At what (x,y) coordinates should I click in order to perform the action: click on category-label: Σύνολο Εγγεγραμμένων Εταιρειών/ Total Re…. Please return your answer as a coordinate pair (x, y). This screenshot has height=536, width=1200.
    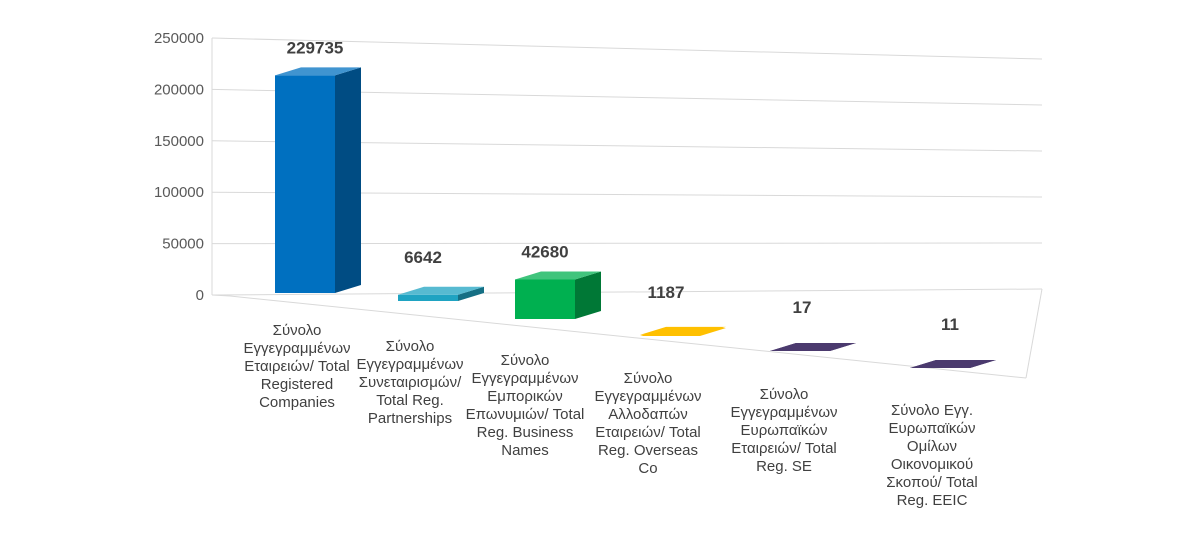
    Looking at the image, I should click on (297, 366).